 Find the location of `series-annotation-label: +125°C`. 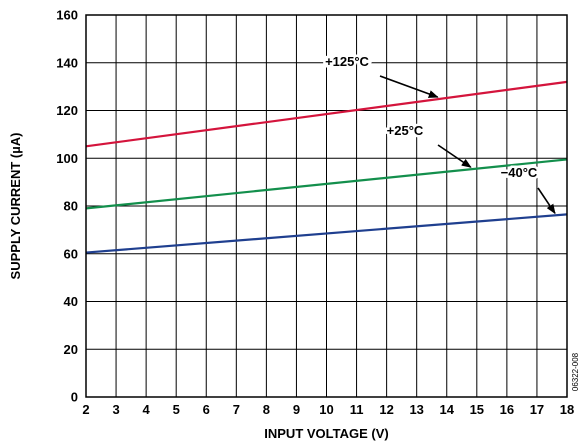

series-annotation-label: +125°C is located at coordinates (347, 61).